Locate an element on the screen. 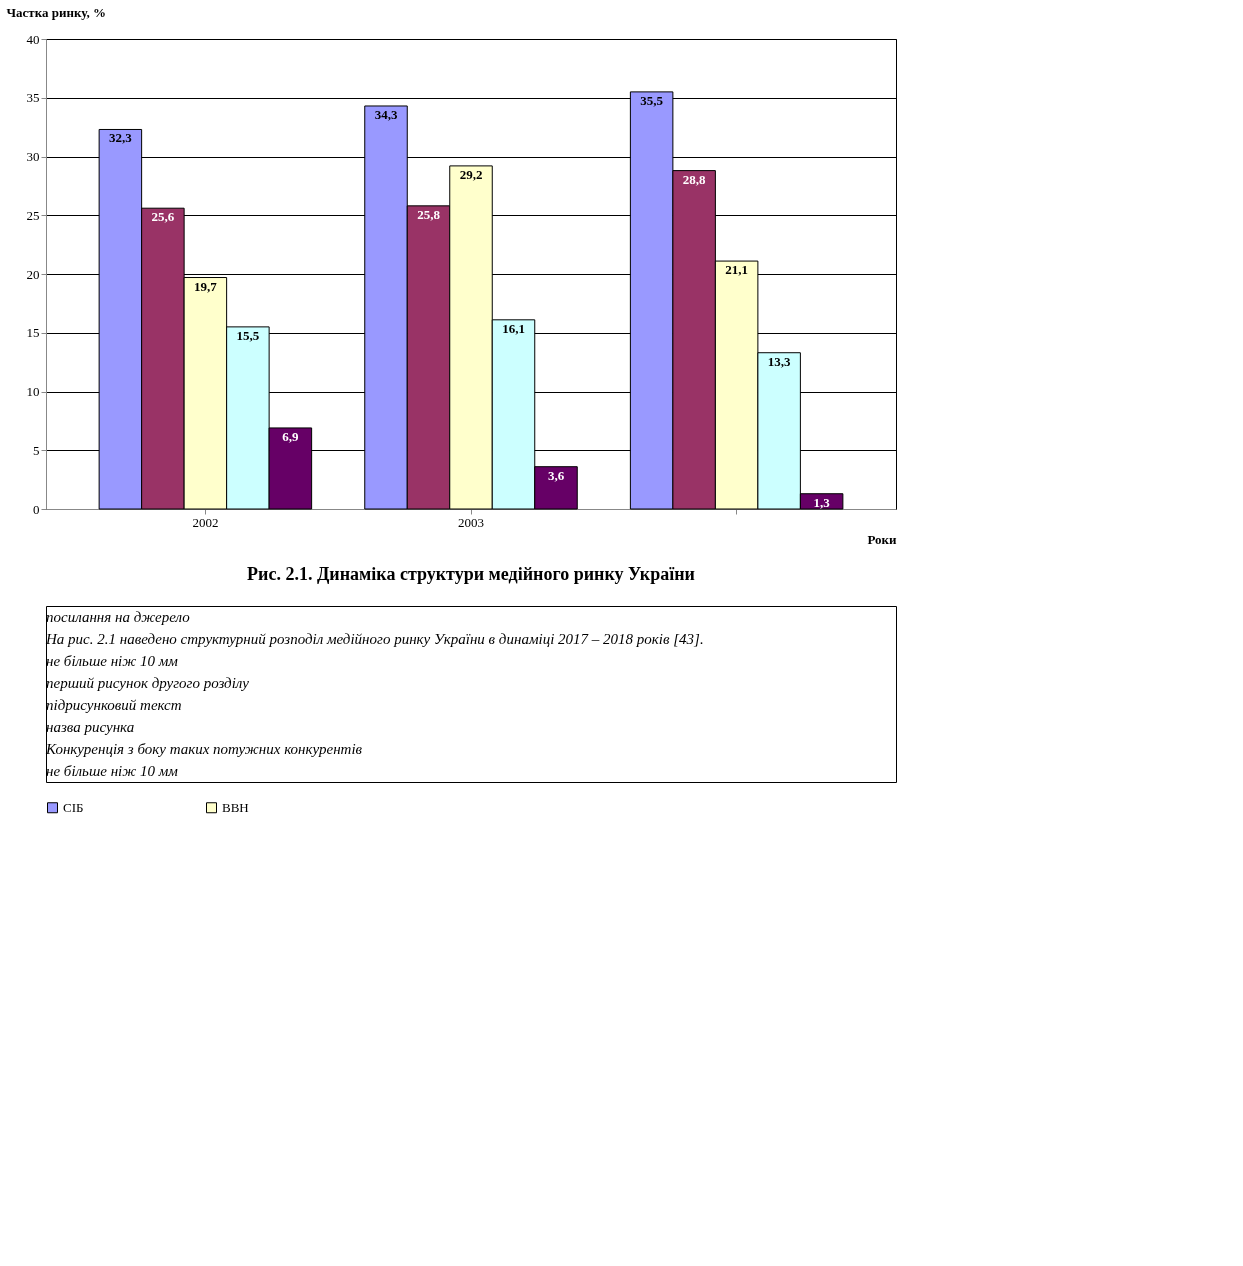  data-label: 25,8 is located at coordinates (429, 214).